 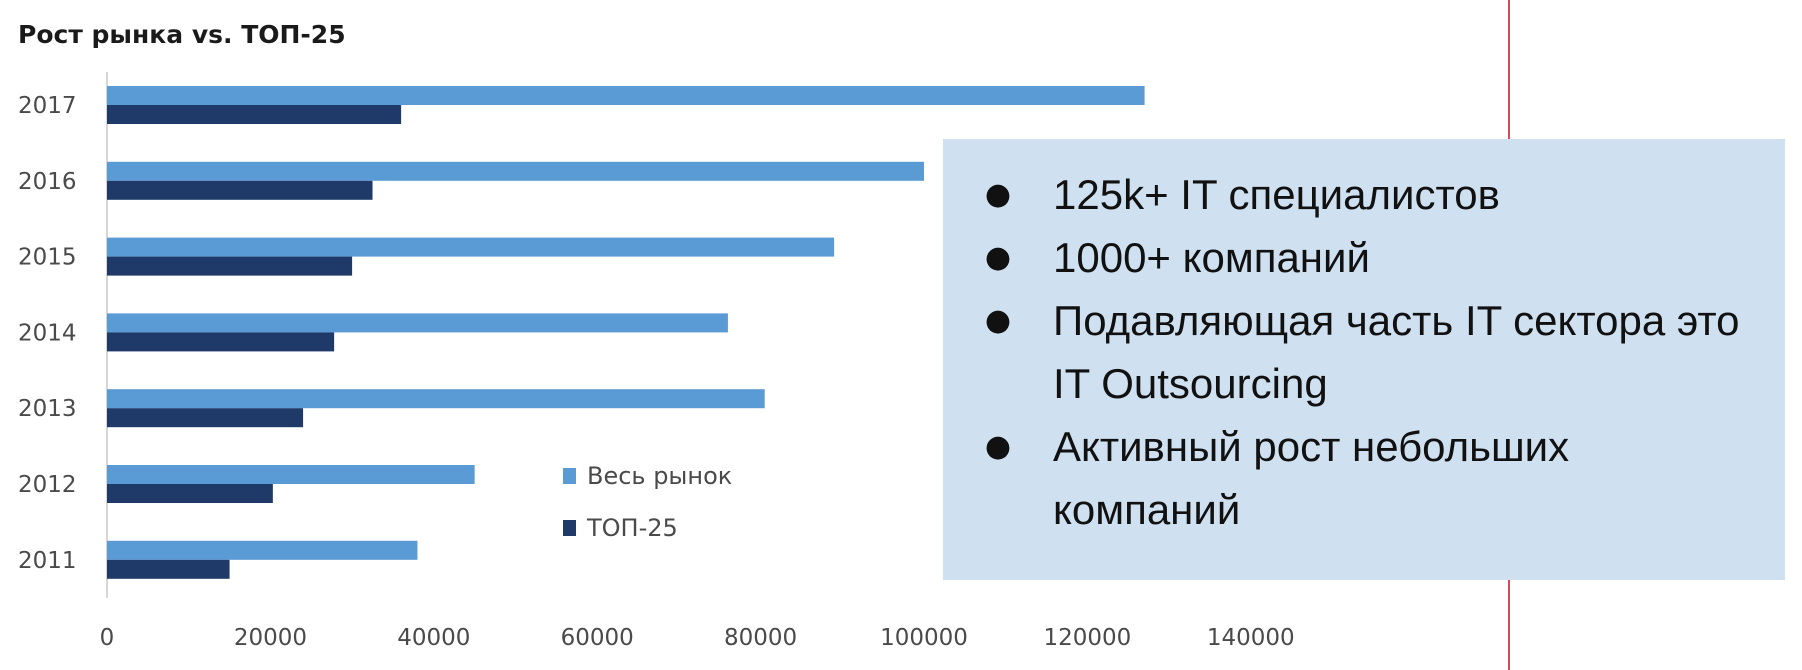 I want to click on y-tick-label: 2014, so click(x=47, y=333).